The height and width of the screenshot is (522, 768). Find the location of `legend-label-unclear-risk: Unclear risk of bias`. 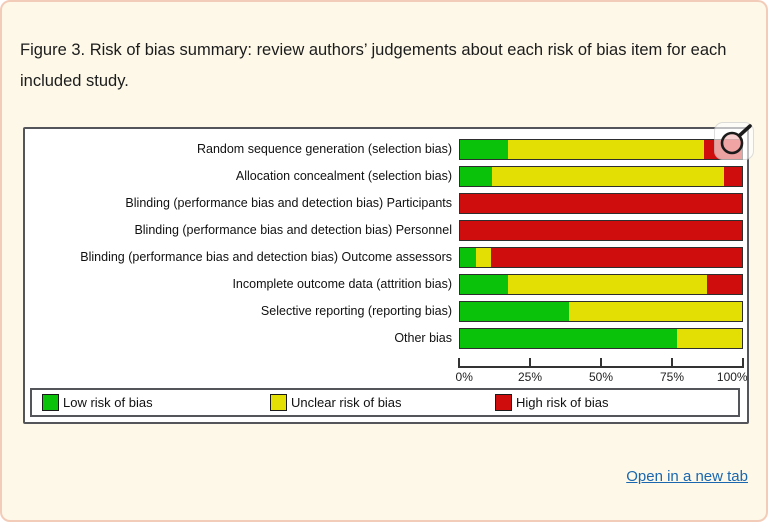

legend-label-unclear-risk: Unclear risk of bias is located at coordinates (346, 402).